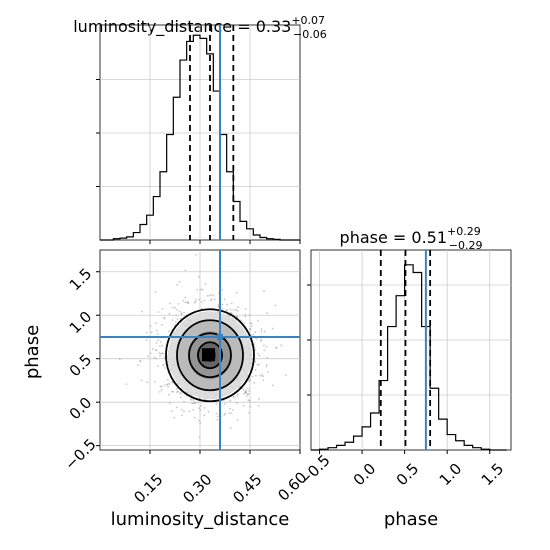 The width and height of the screenshot is (550, 550). Describe the element at coordinates (200, 519) in the screenshot. I see `x-axis-label-luminosity-distance: luminosity_distance` at that location.